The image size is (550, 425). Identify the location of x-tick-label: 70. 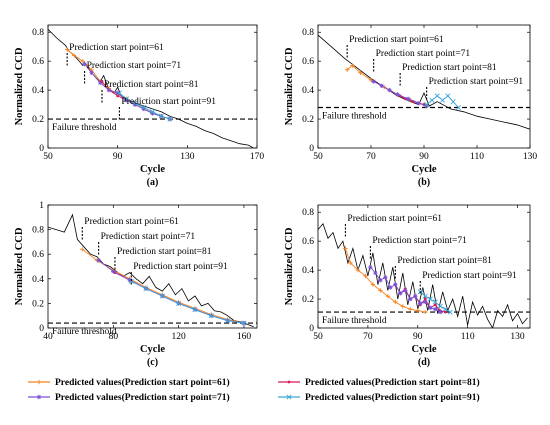
(368, 337).